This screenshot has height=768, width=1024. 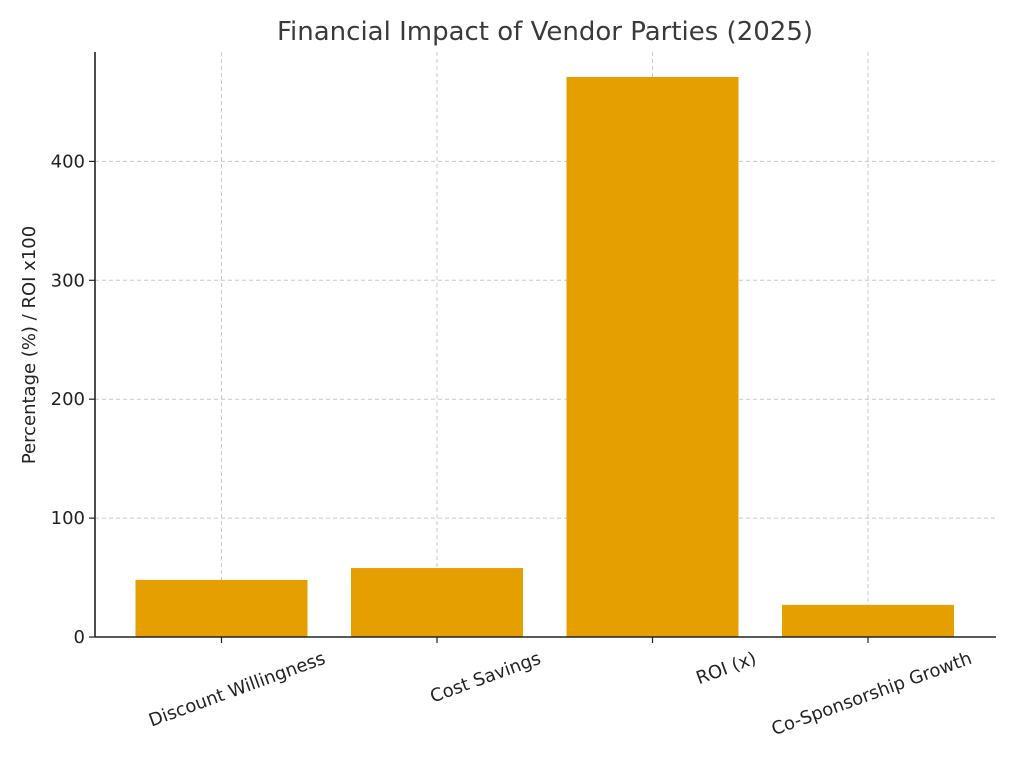 What do you see at coordinates (68, 518) in the screenshot?
I see `y-tick-label: 100` at bounding box center [68, 518].